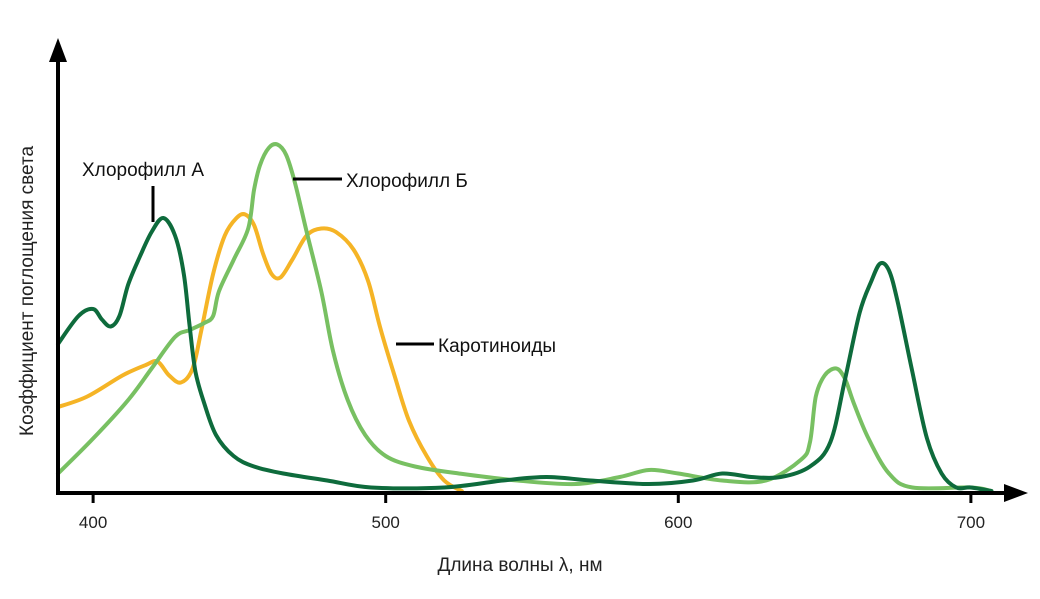  What do you see at coordinates (519, 565) in the screenshot?
I see `x-axis-label: Длина волны λ, нм` at bounding box center [519, 565].